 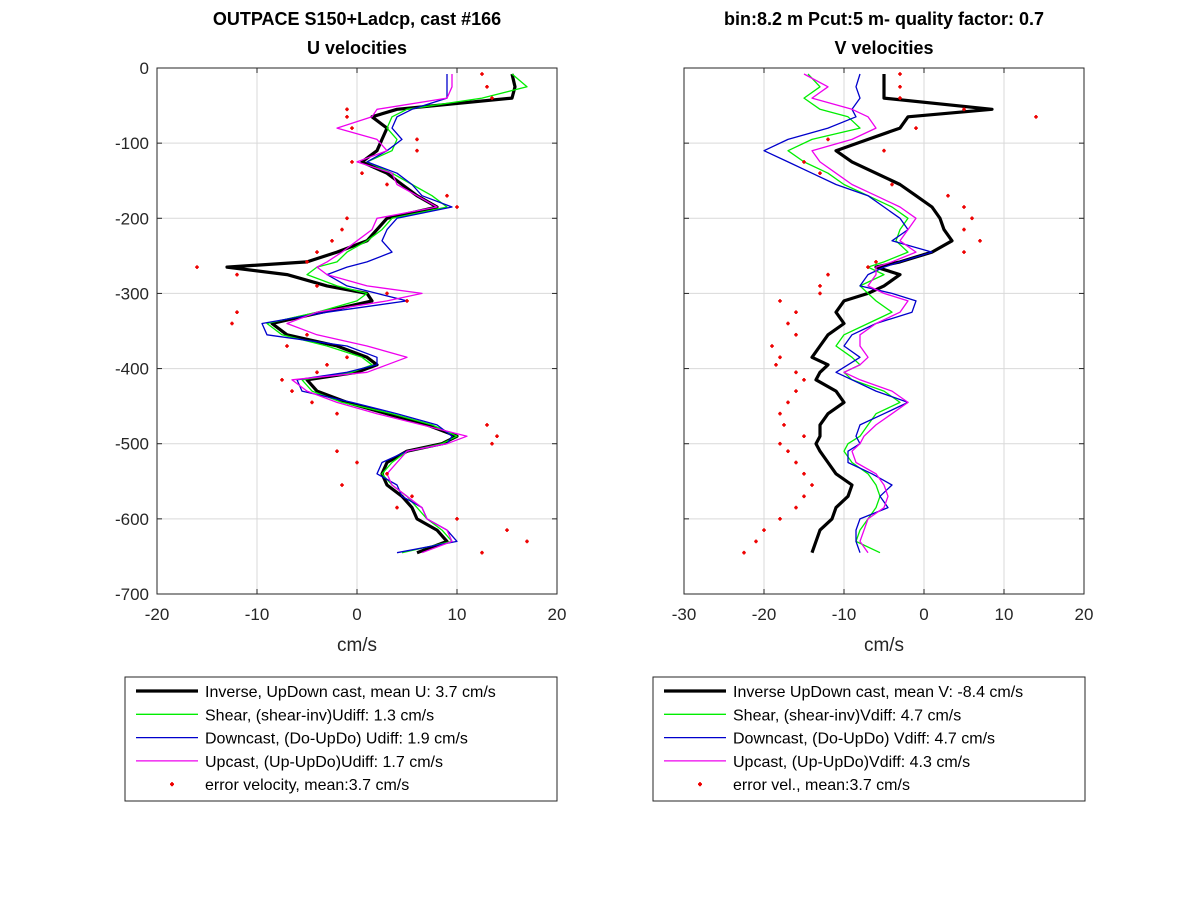 What do you see at coordinates (848, 313) in the screenshot?
I see `downcast-series-line` at bounding box center [848, 313].